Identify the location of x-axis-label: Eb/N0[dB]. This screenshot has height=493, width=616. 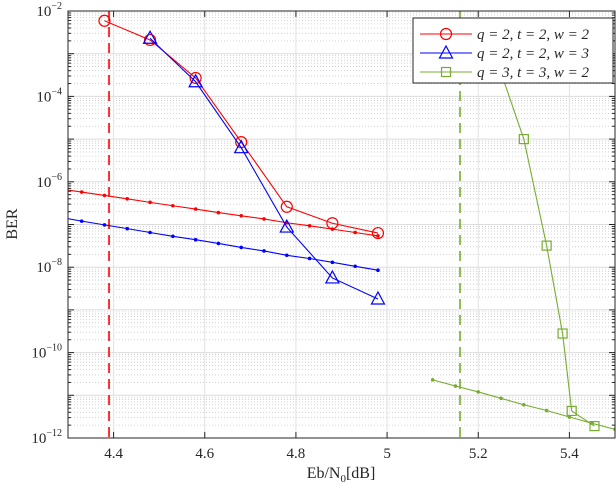
(341, 475).